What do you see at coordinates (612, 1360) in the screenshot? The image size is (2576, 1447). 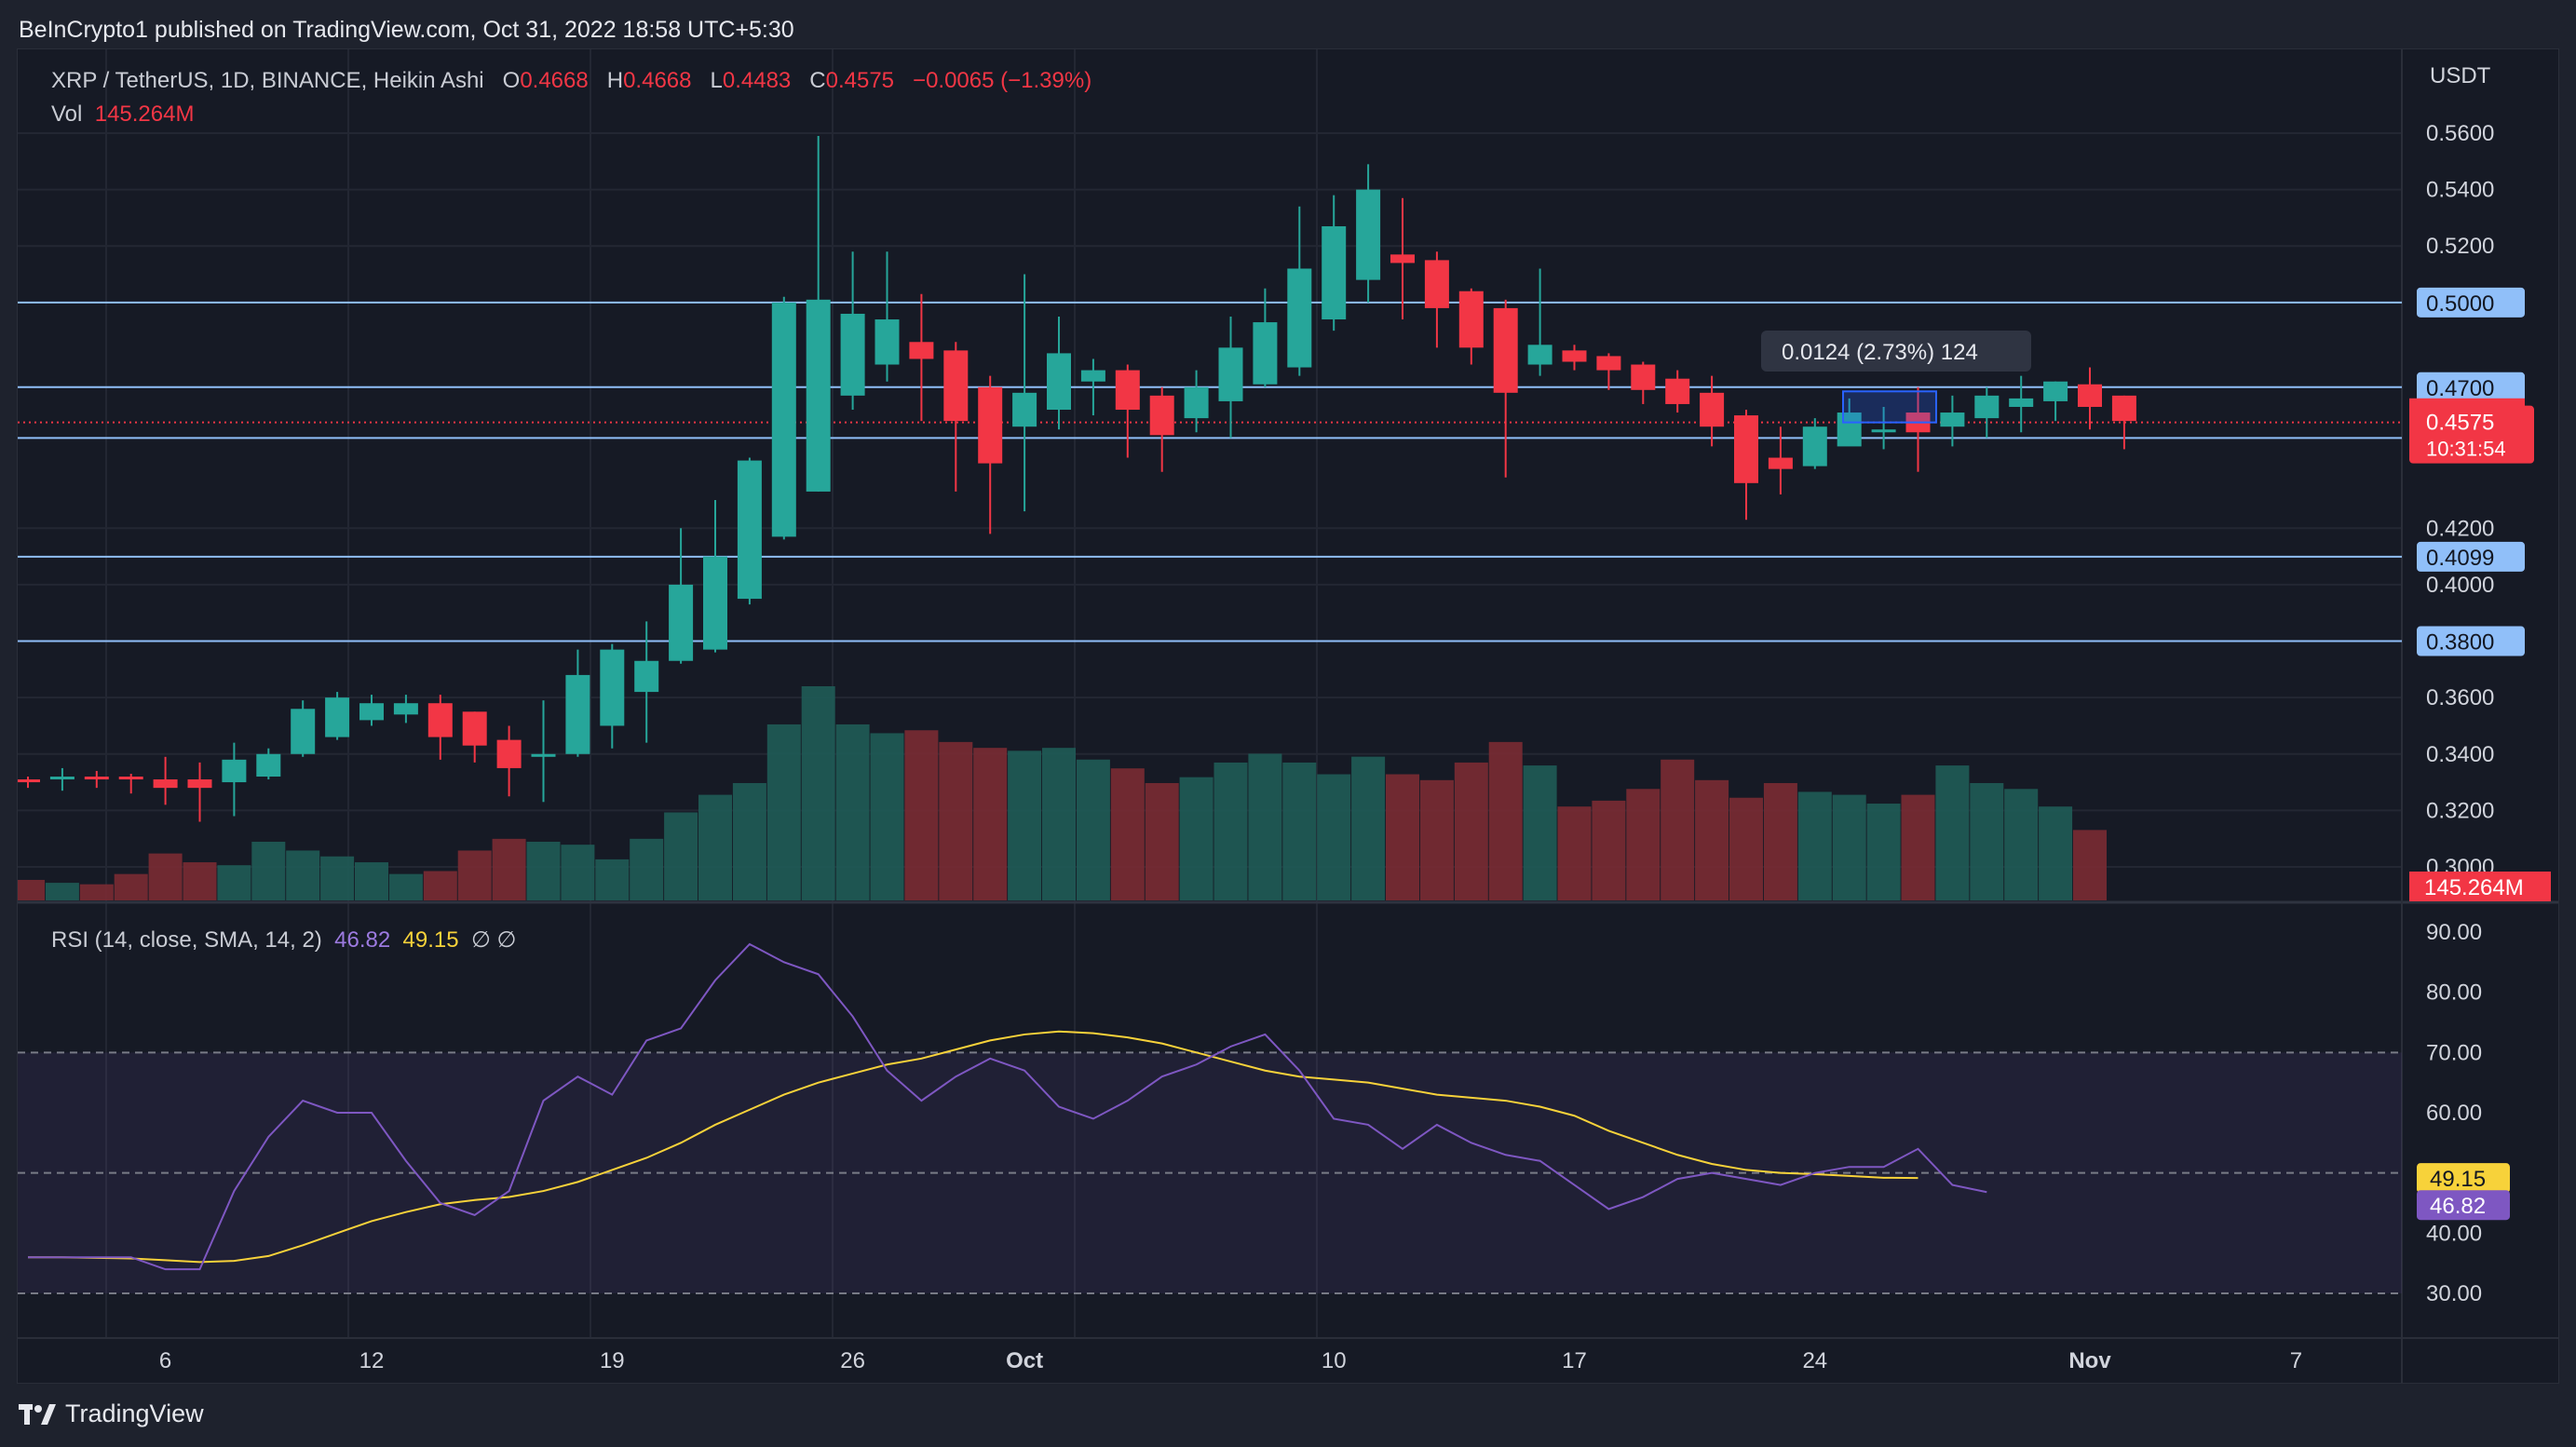 I see `time-tick-label: 19` at bounding box center [612, 1360].